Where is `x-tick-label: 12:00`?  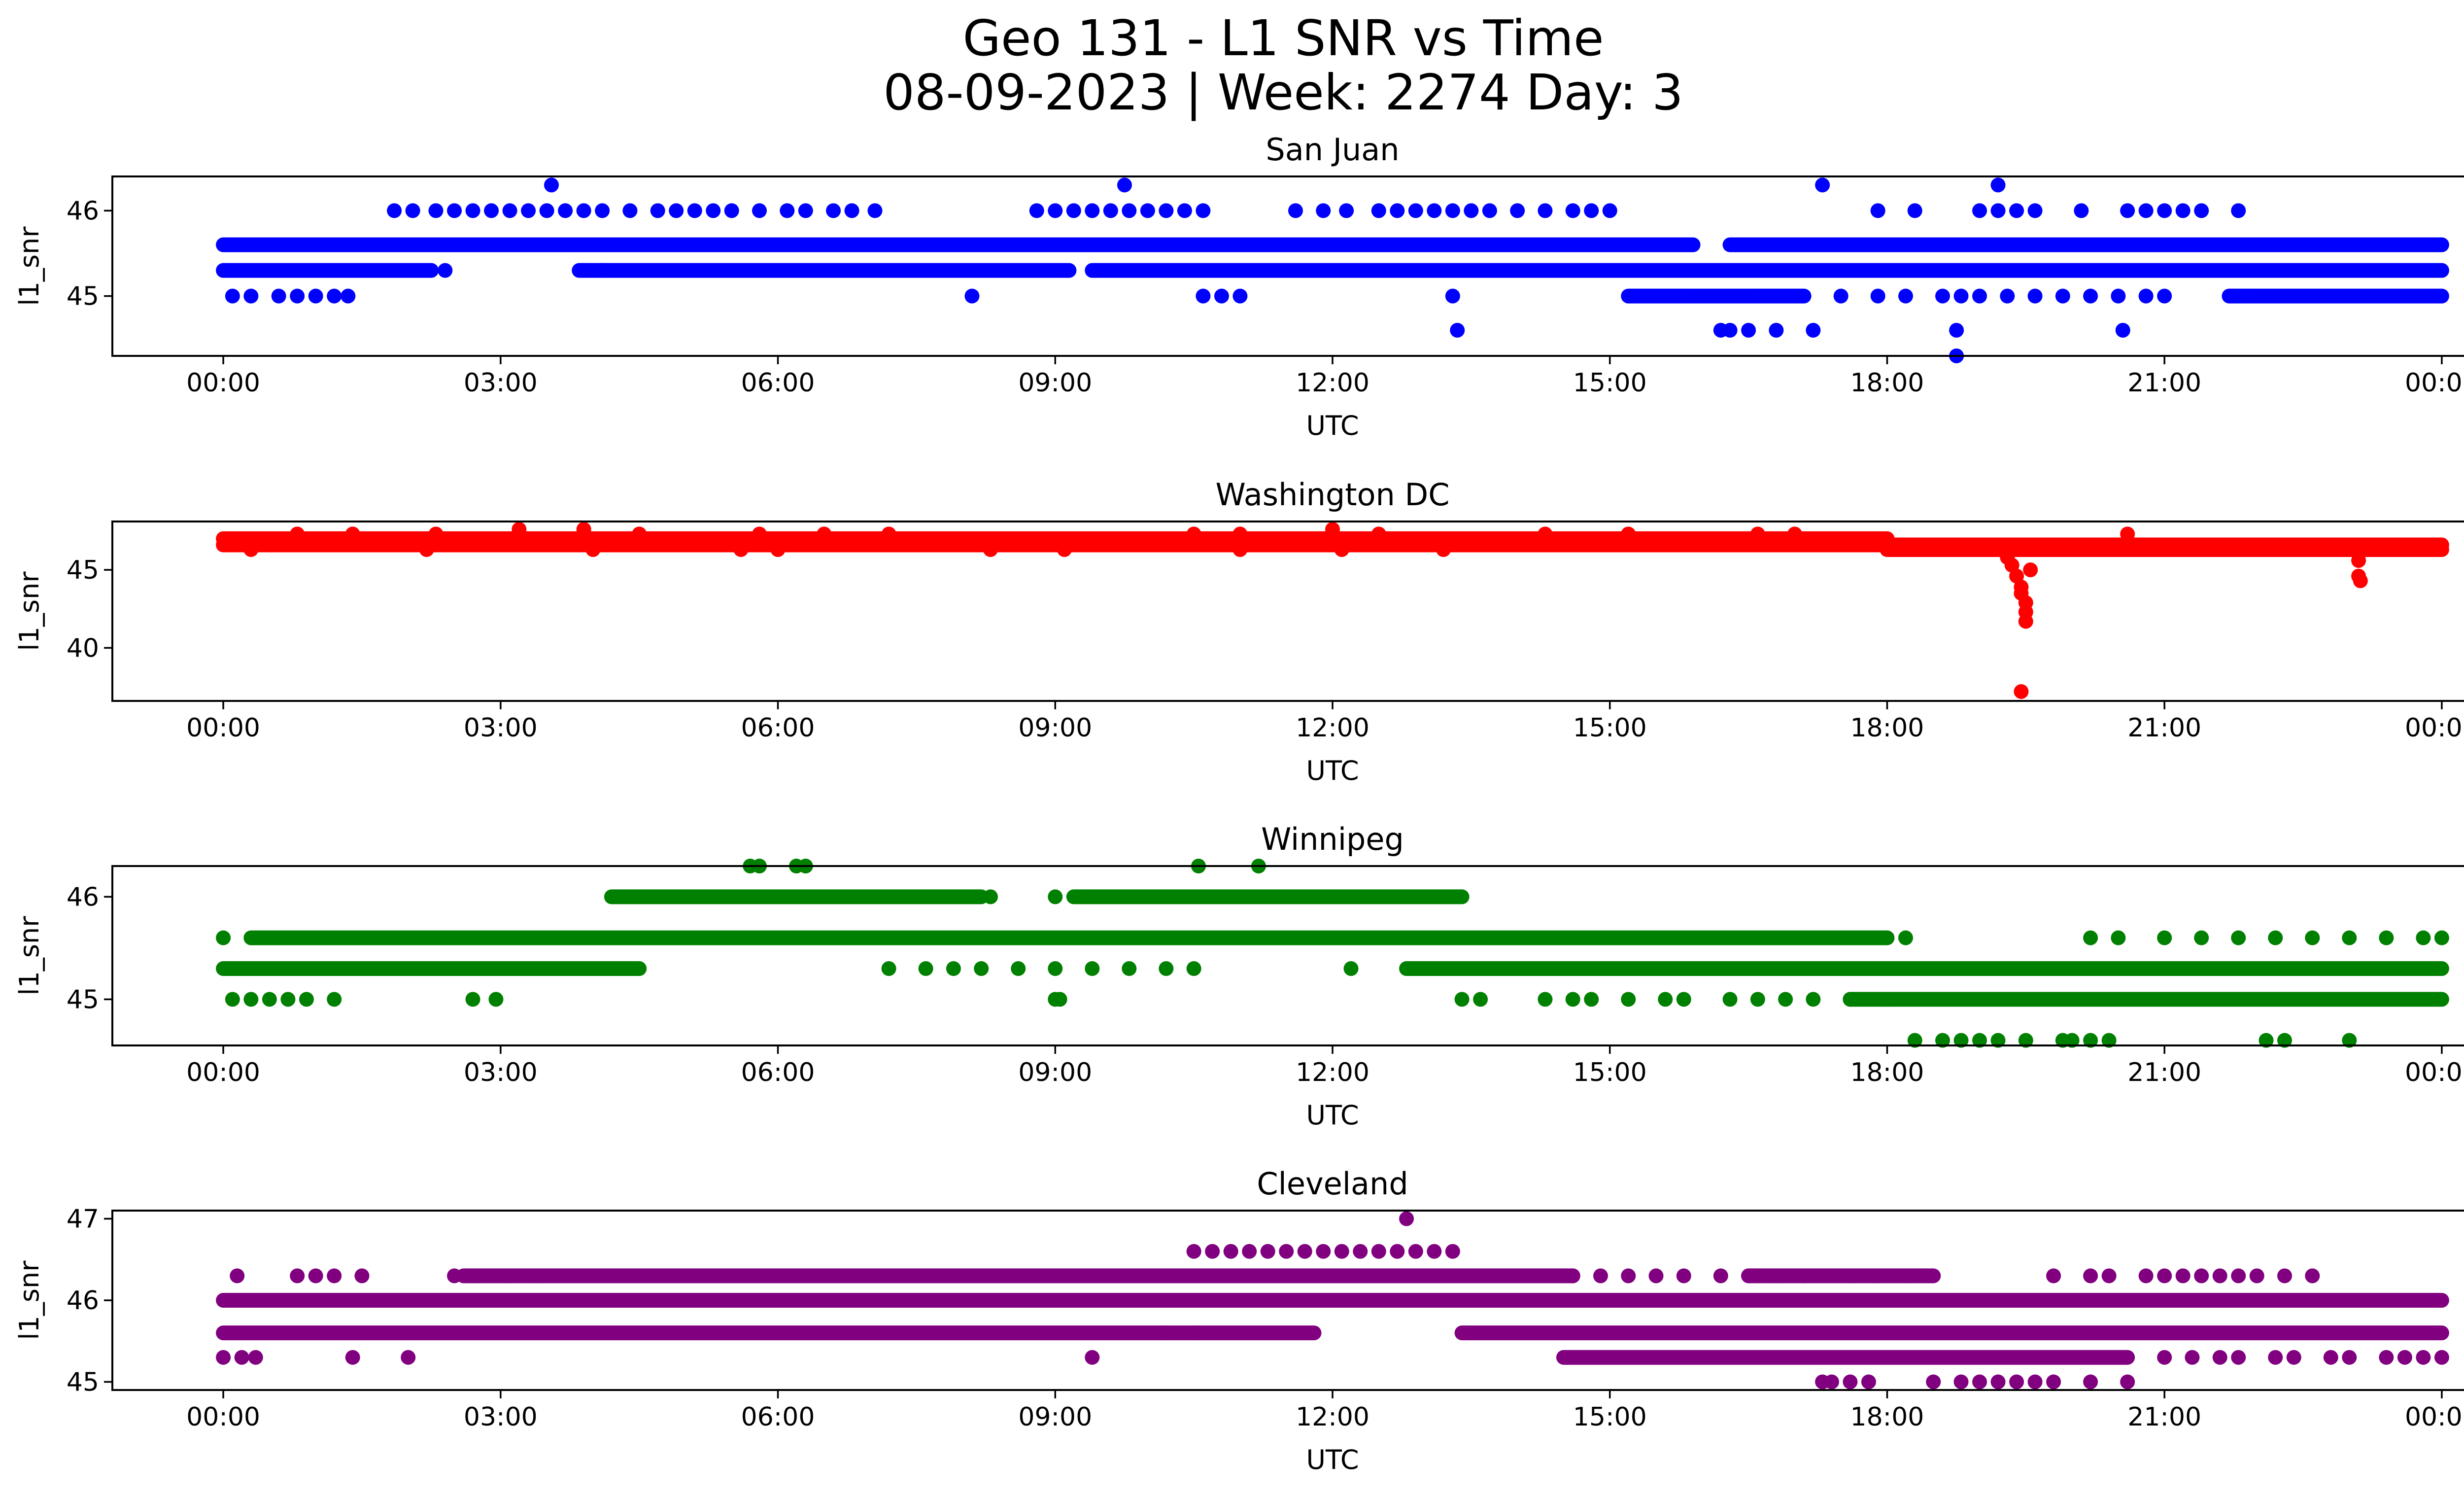 x-tick-label: 12:00 is located at coordinates (1332, 1417).